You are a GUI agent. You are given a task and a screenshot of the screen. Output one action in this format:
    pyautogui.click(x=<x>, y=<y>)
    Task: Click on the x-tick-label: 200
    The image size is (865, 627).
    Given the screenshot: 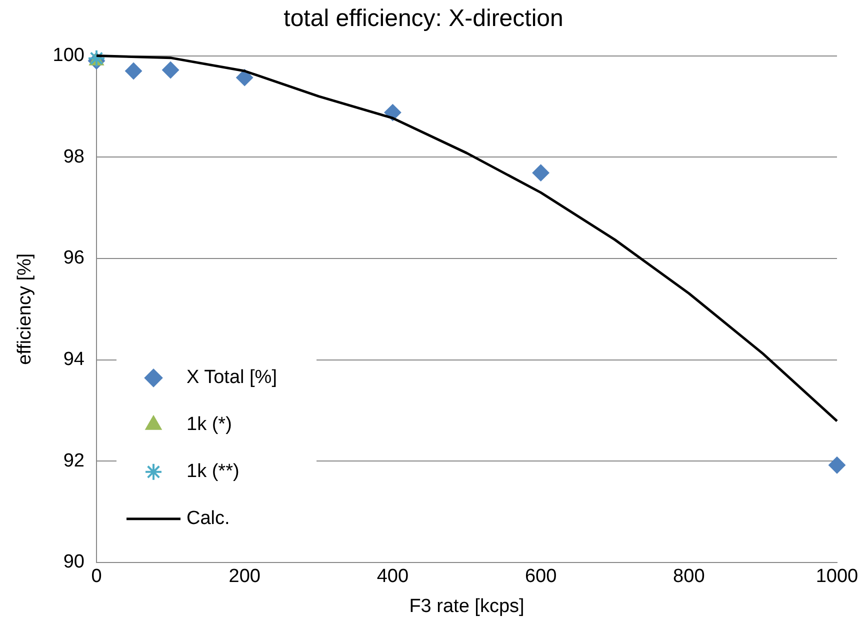 What is the action you would take?
    pyautogui.click(x=244, y=577)
    